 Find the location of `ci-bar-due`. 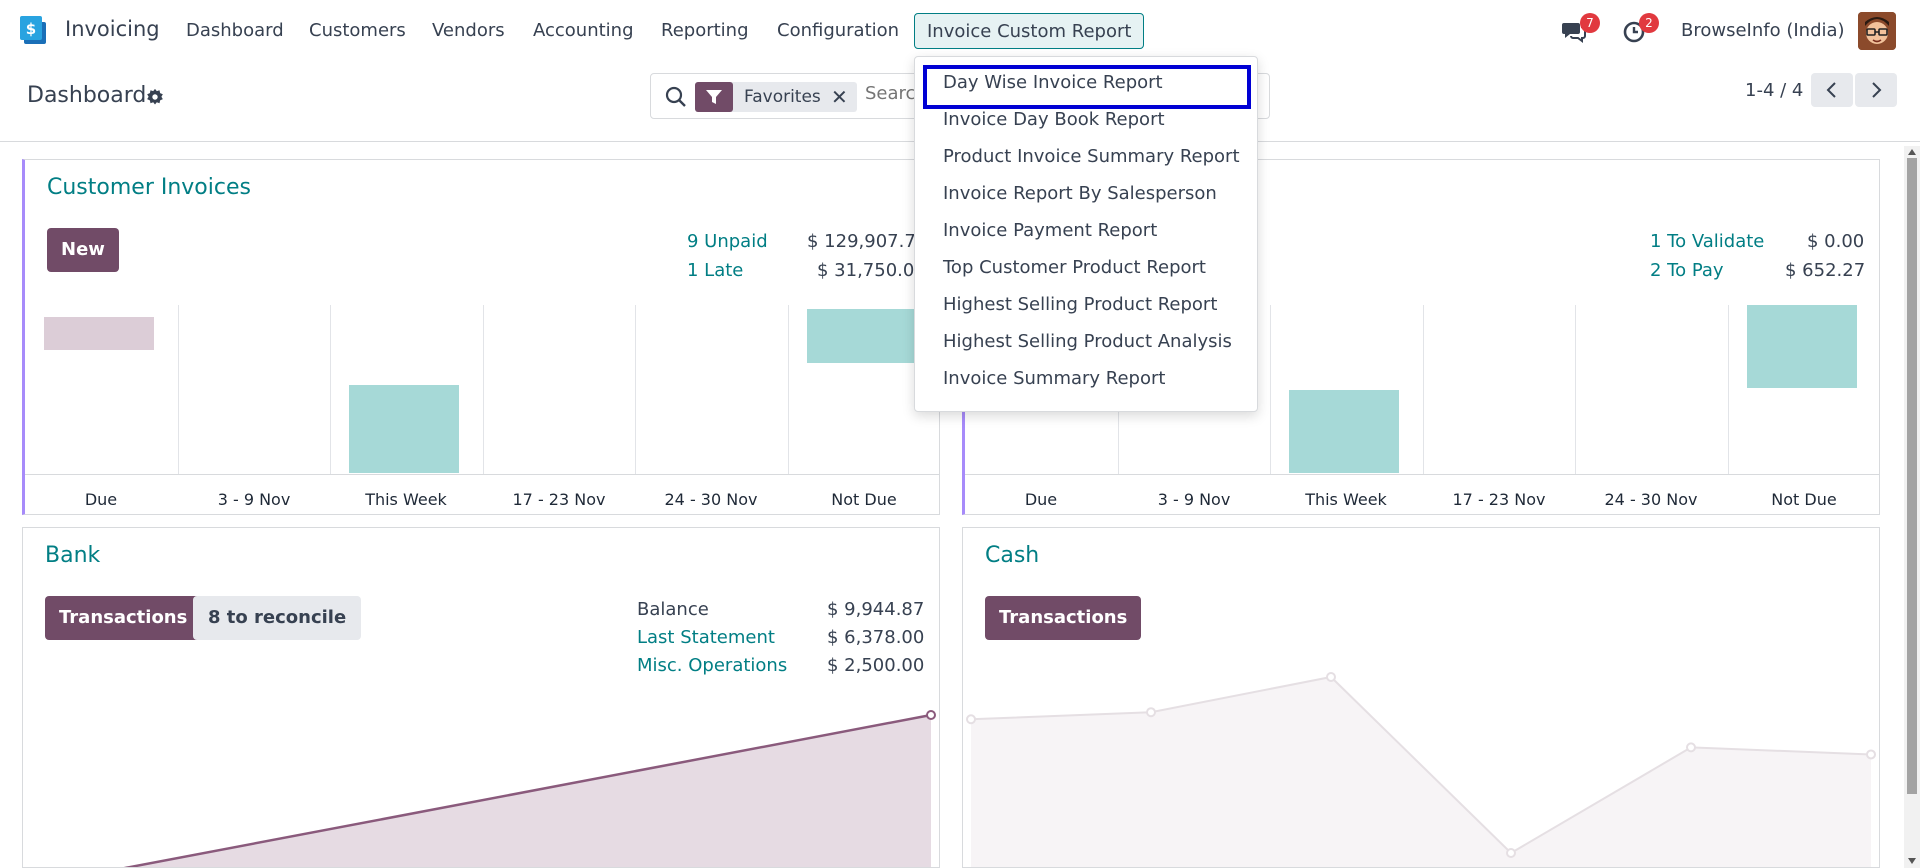

ci-bar-due is located at coordinates (99, 333).